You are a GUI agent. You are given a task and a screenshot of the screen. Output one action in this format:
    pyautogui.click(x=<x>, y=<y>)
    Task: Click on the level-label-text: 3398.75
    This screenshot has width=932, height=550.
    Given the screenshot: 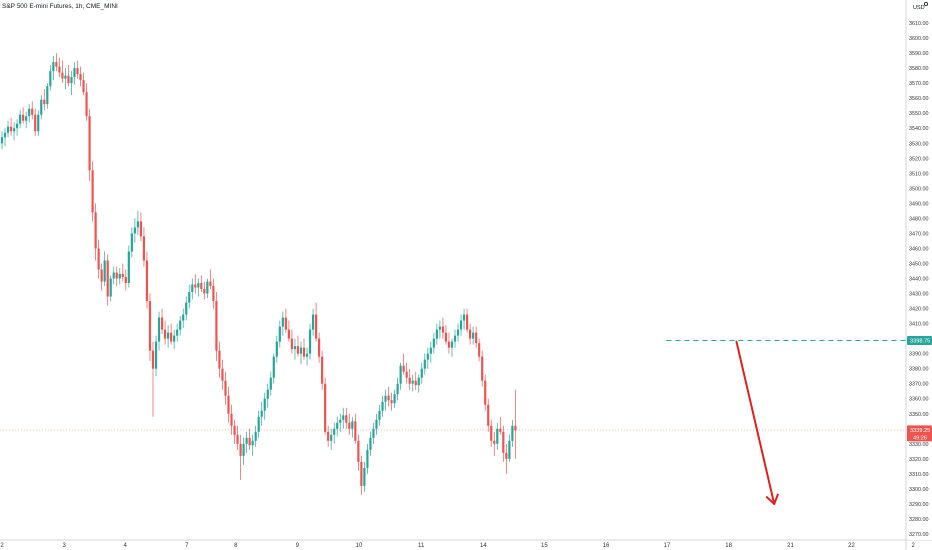 What is the action you would take?
    pyautogui.click(x=920, y=342)
    